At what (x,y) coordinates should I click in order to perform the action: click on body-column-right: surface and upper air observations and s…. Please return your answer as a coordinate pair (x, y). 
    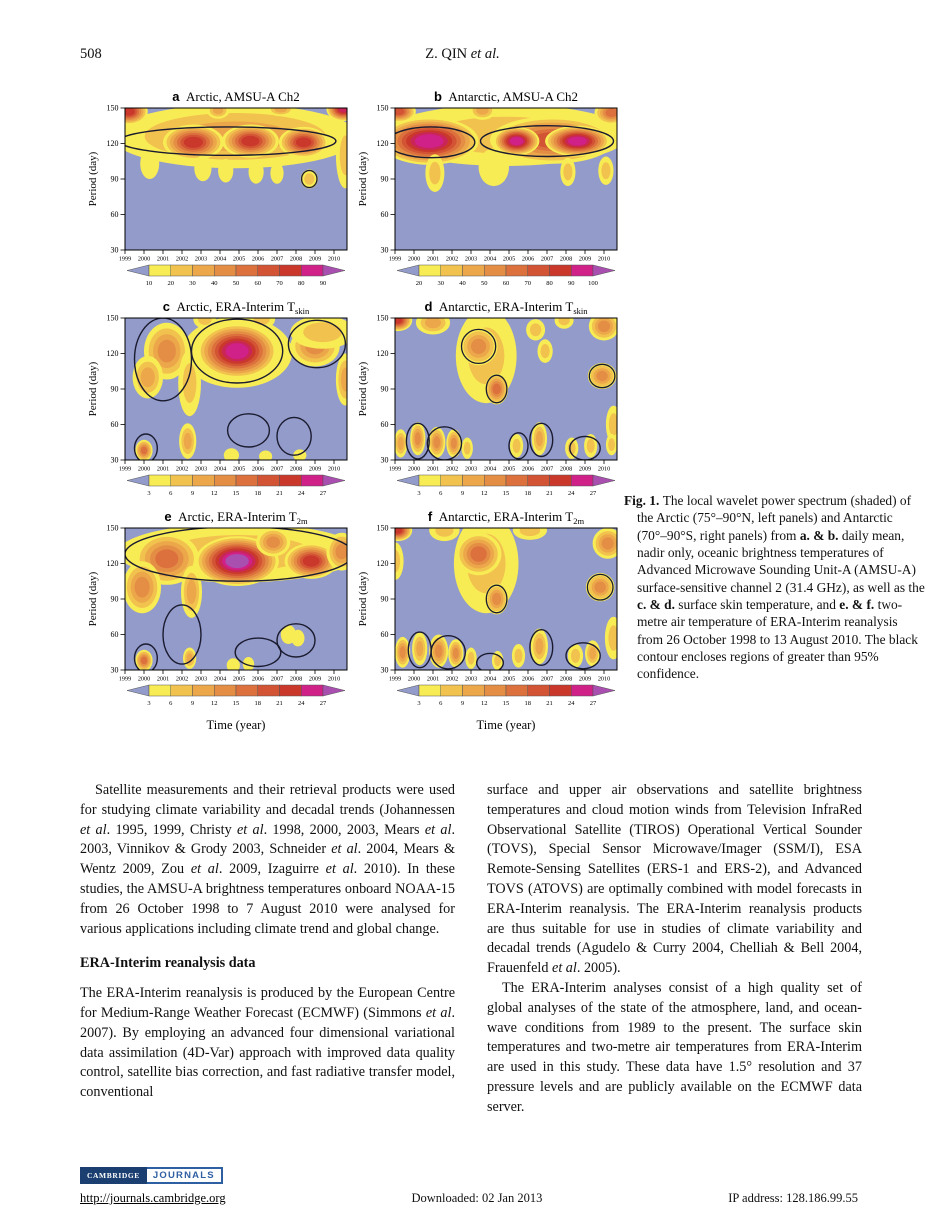
    Looking at the image, I should click on (674, 949).